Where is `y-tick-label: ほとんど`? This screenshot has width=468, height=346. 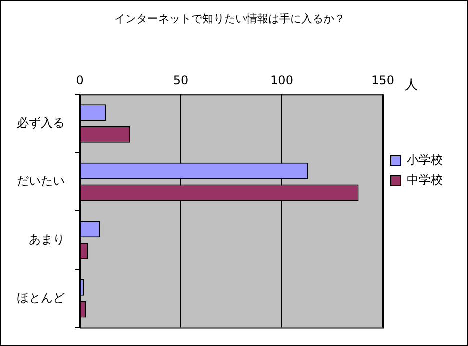
y-tick-label: ほとんど is located at coordinates (41, 297).